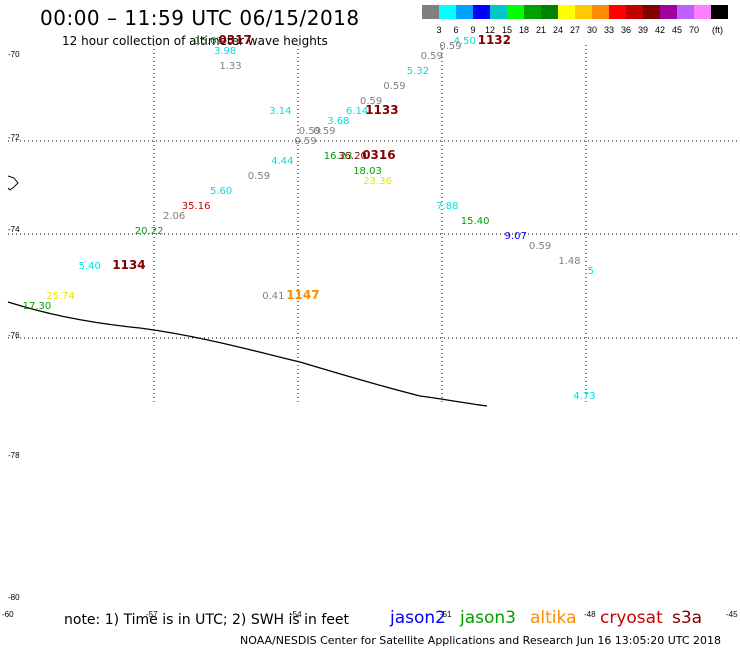  I want to click on colorbar-tick-label: 36, so click(626, 30).